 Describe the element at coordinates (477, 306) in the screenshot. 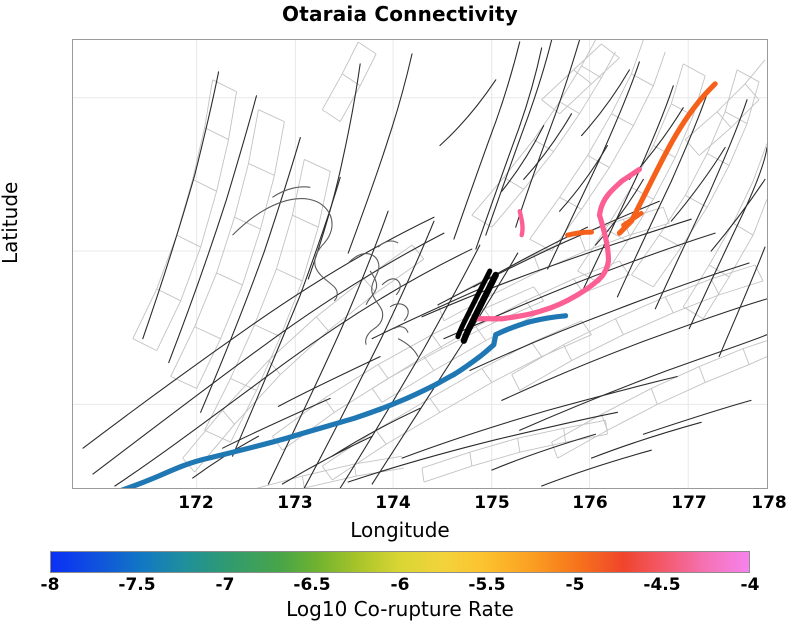

I see `source-fault-black` at that location.